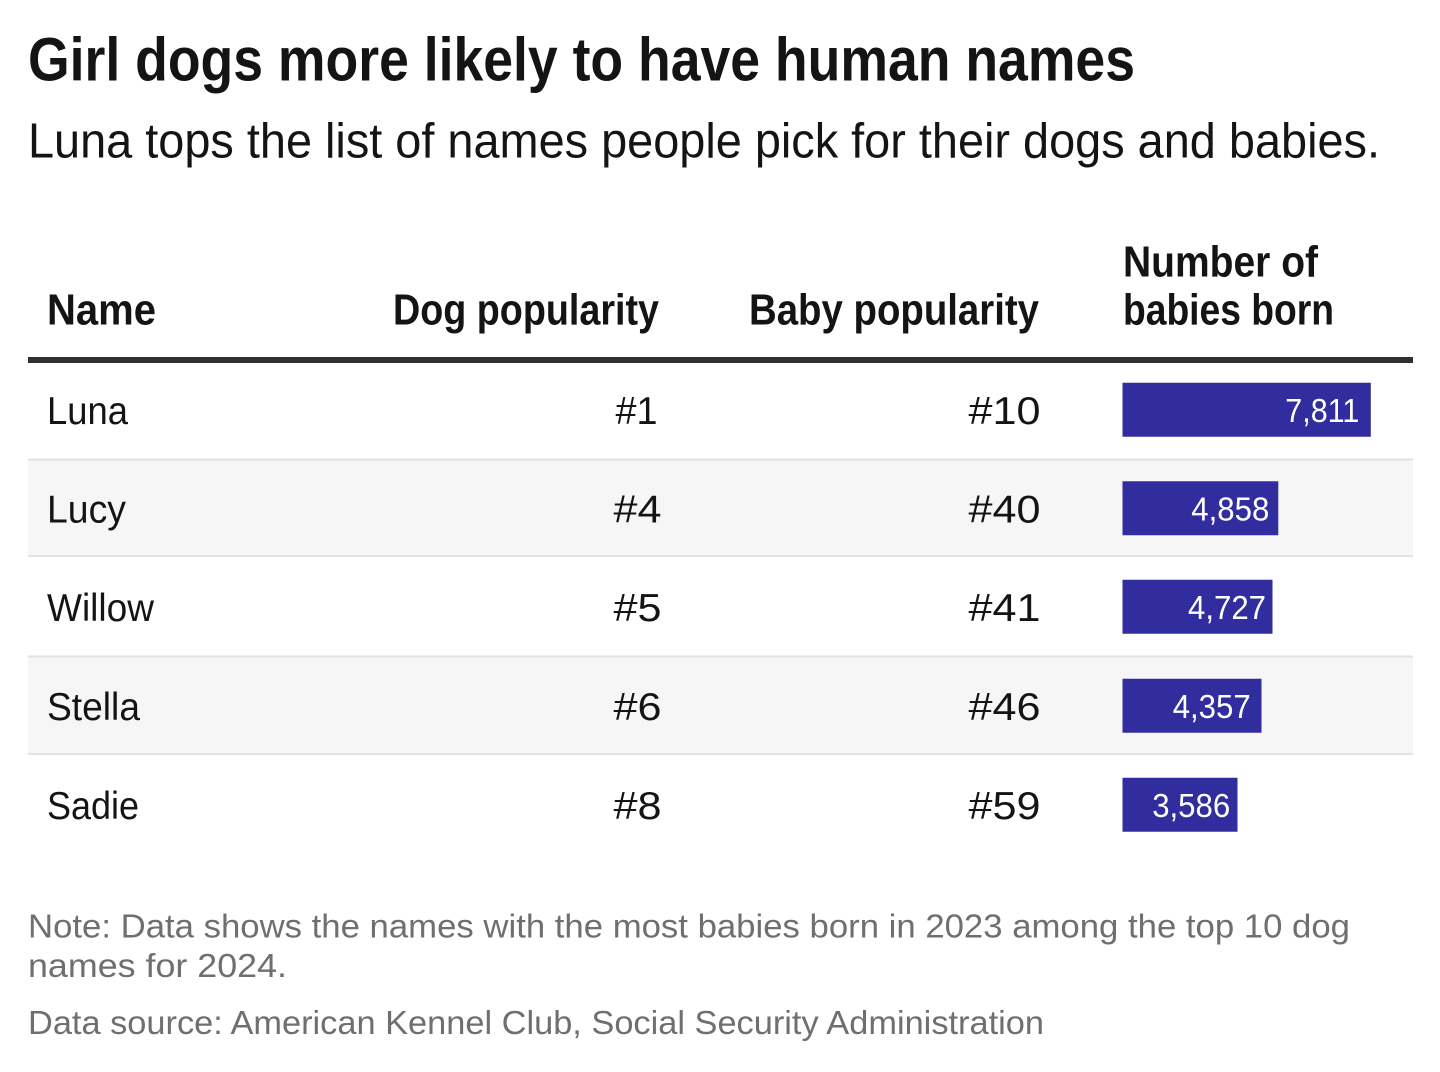 The height and width of the screenshot is (1072, 1440). I want to click on svg-text: Lucy, so click(86, 510).